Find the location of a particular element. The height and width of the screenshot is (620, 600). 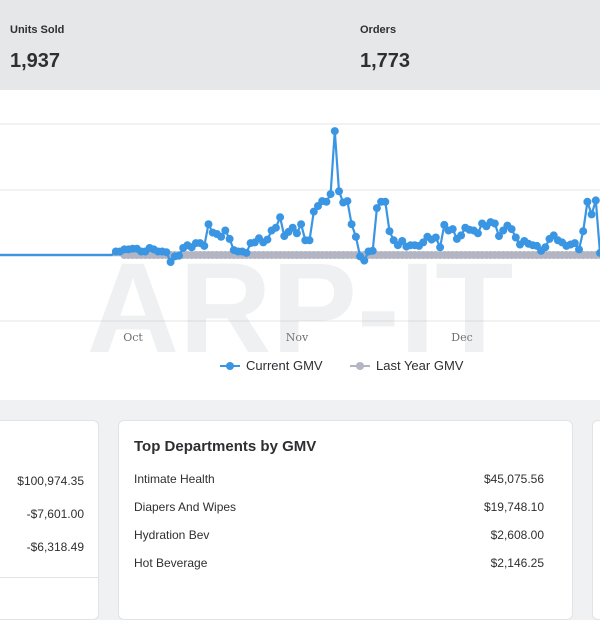

kpi-bar: Units Sold 1,937 Orders 1,773 is located at coordinates (300, 45).